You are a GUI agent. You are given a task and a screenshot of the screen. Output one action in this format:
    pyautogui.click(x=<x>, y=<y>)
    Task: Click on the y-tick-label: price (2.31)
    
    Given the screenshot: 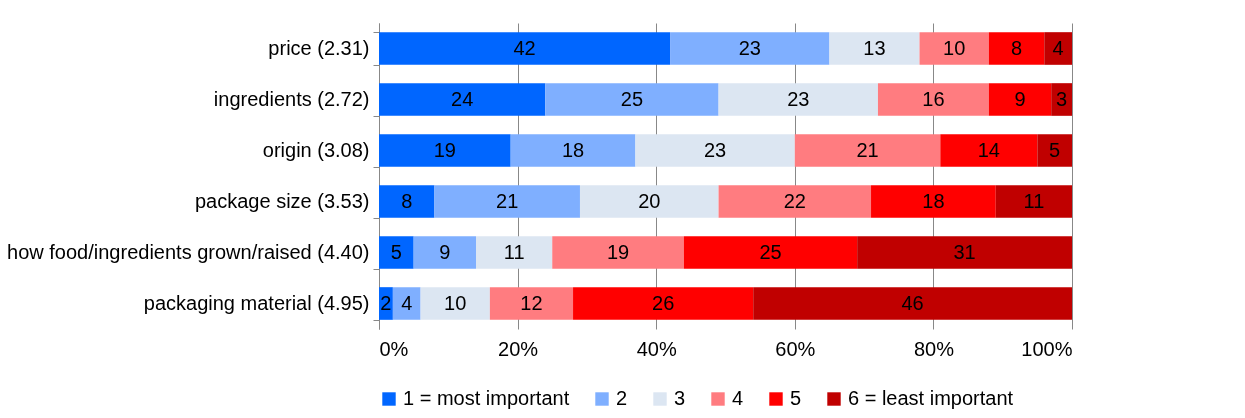 What is the action you would take?
    pyautogui.click(x=319, y=48)
    